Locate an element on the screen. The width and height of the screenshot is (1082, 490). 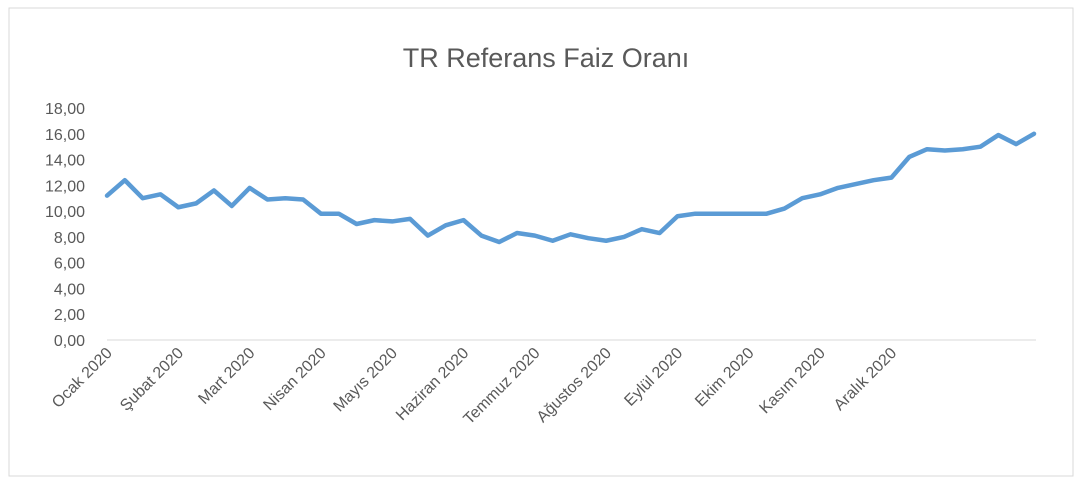
y-tick-label: 10,00 is located at coordinates (65, 212).